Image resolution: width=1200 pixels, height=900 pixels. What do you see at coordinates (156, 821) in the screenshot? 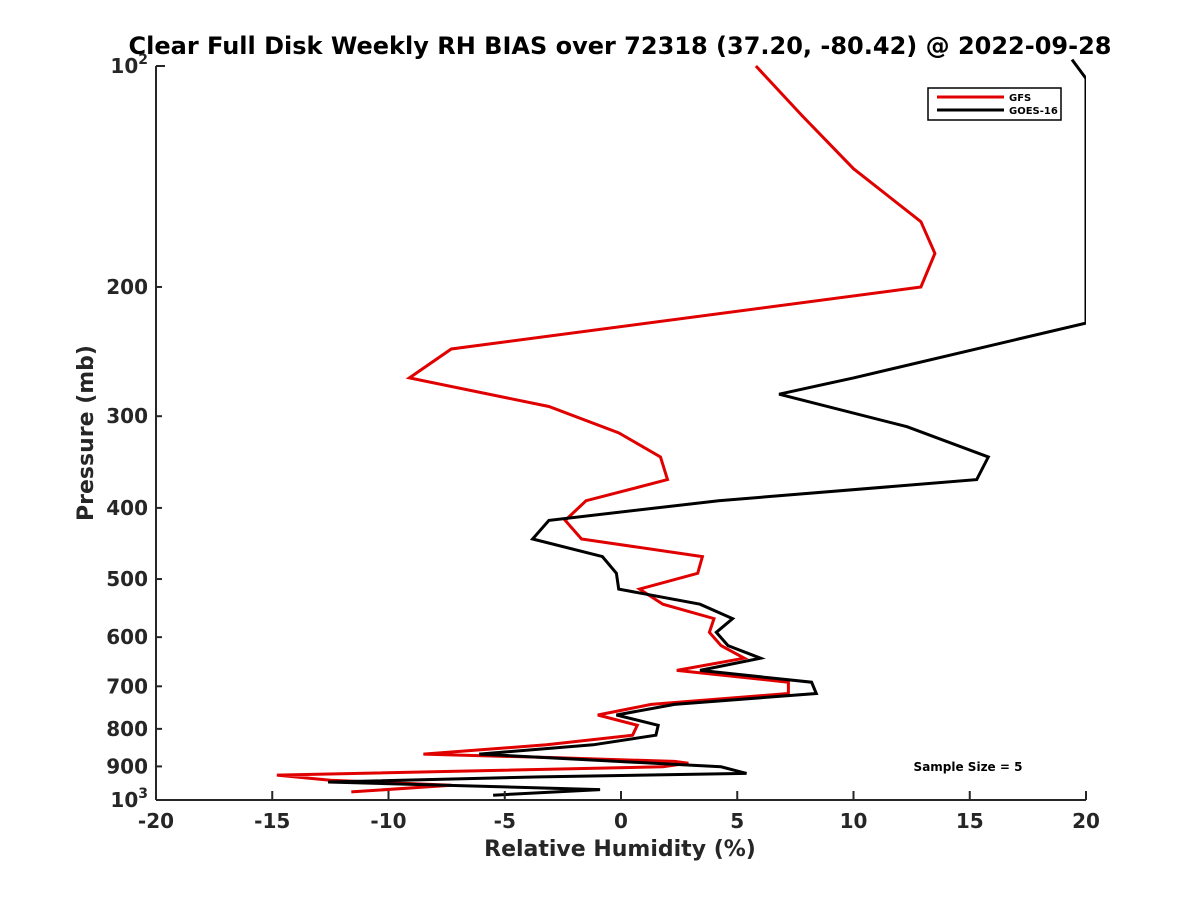
I see `x-tick-label: -20` at bounding box center [156, 821].